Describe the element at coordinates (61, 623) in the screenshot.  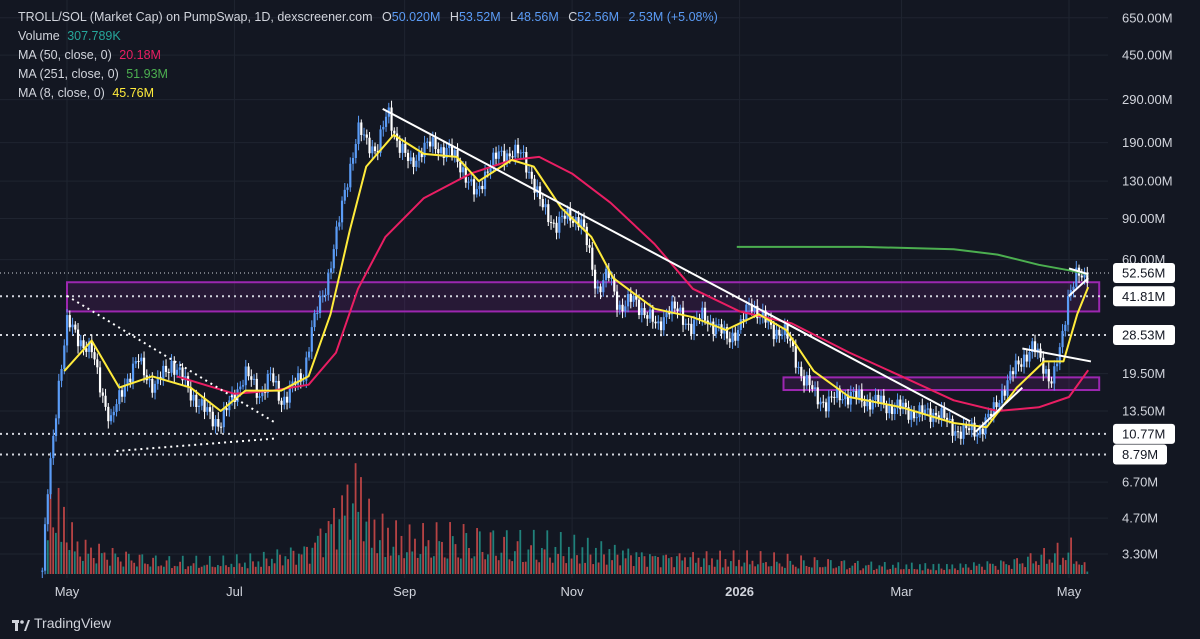
I see `tradingview-brand: TradingView` at that location.